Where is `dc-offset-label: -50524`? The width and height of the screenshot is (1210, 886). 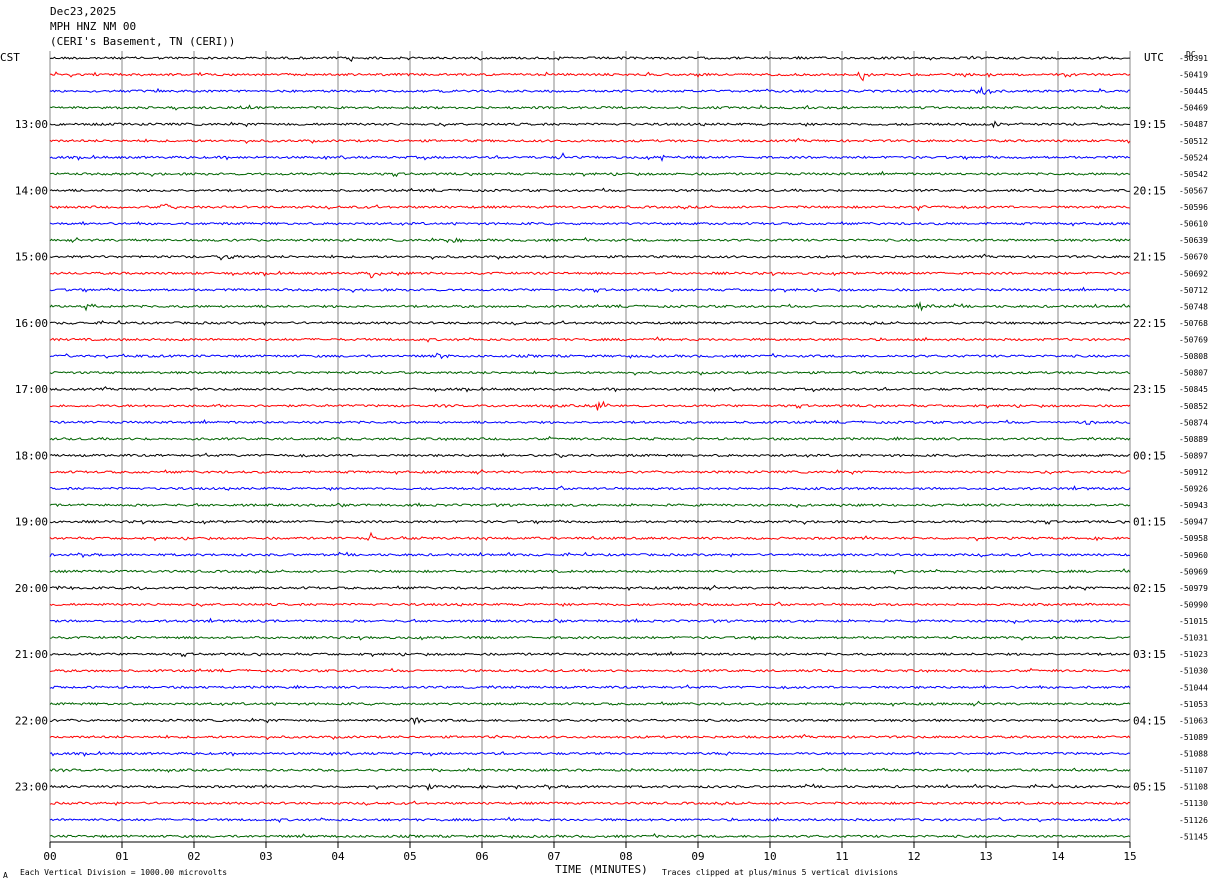 dc-offset-label: -50524 is located at coordinates (1193, 157).